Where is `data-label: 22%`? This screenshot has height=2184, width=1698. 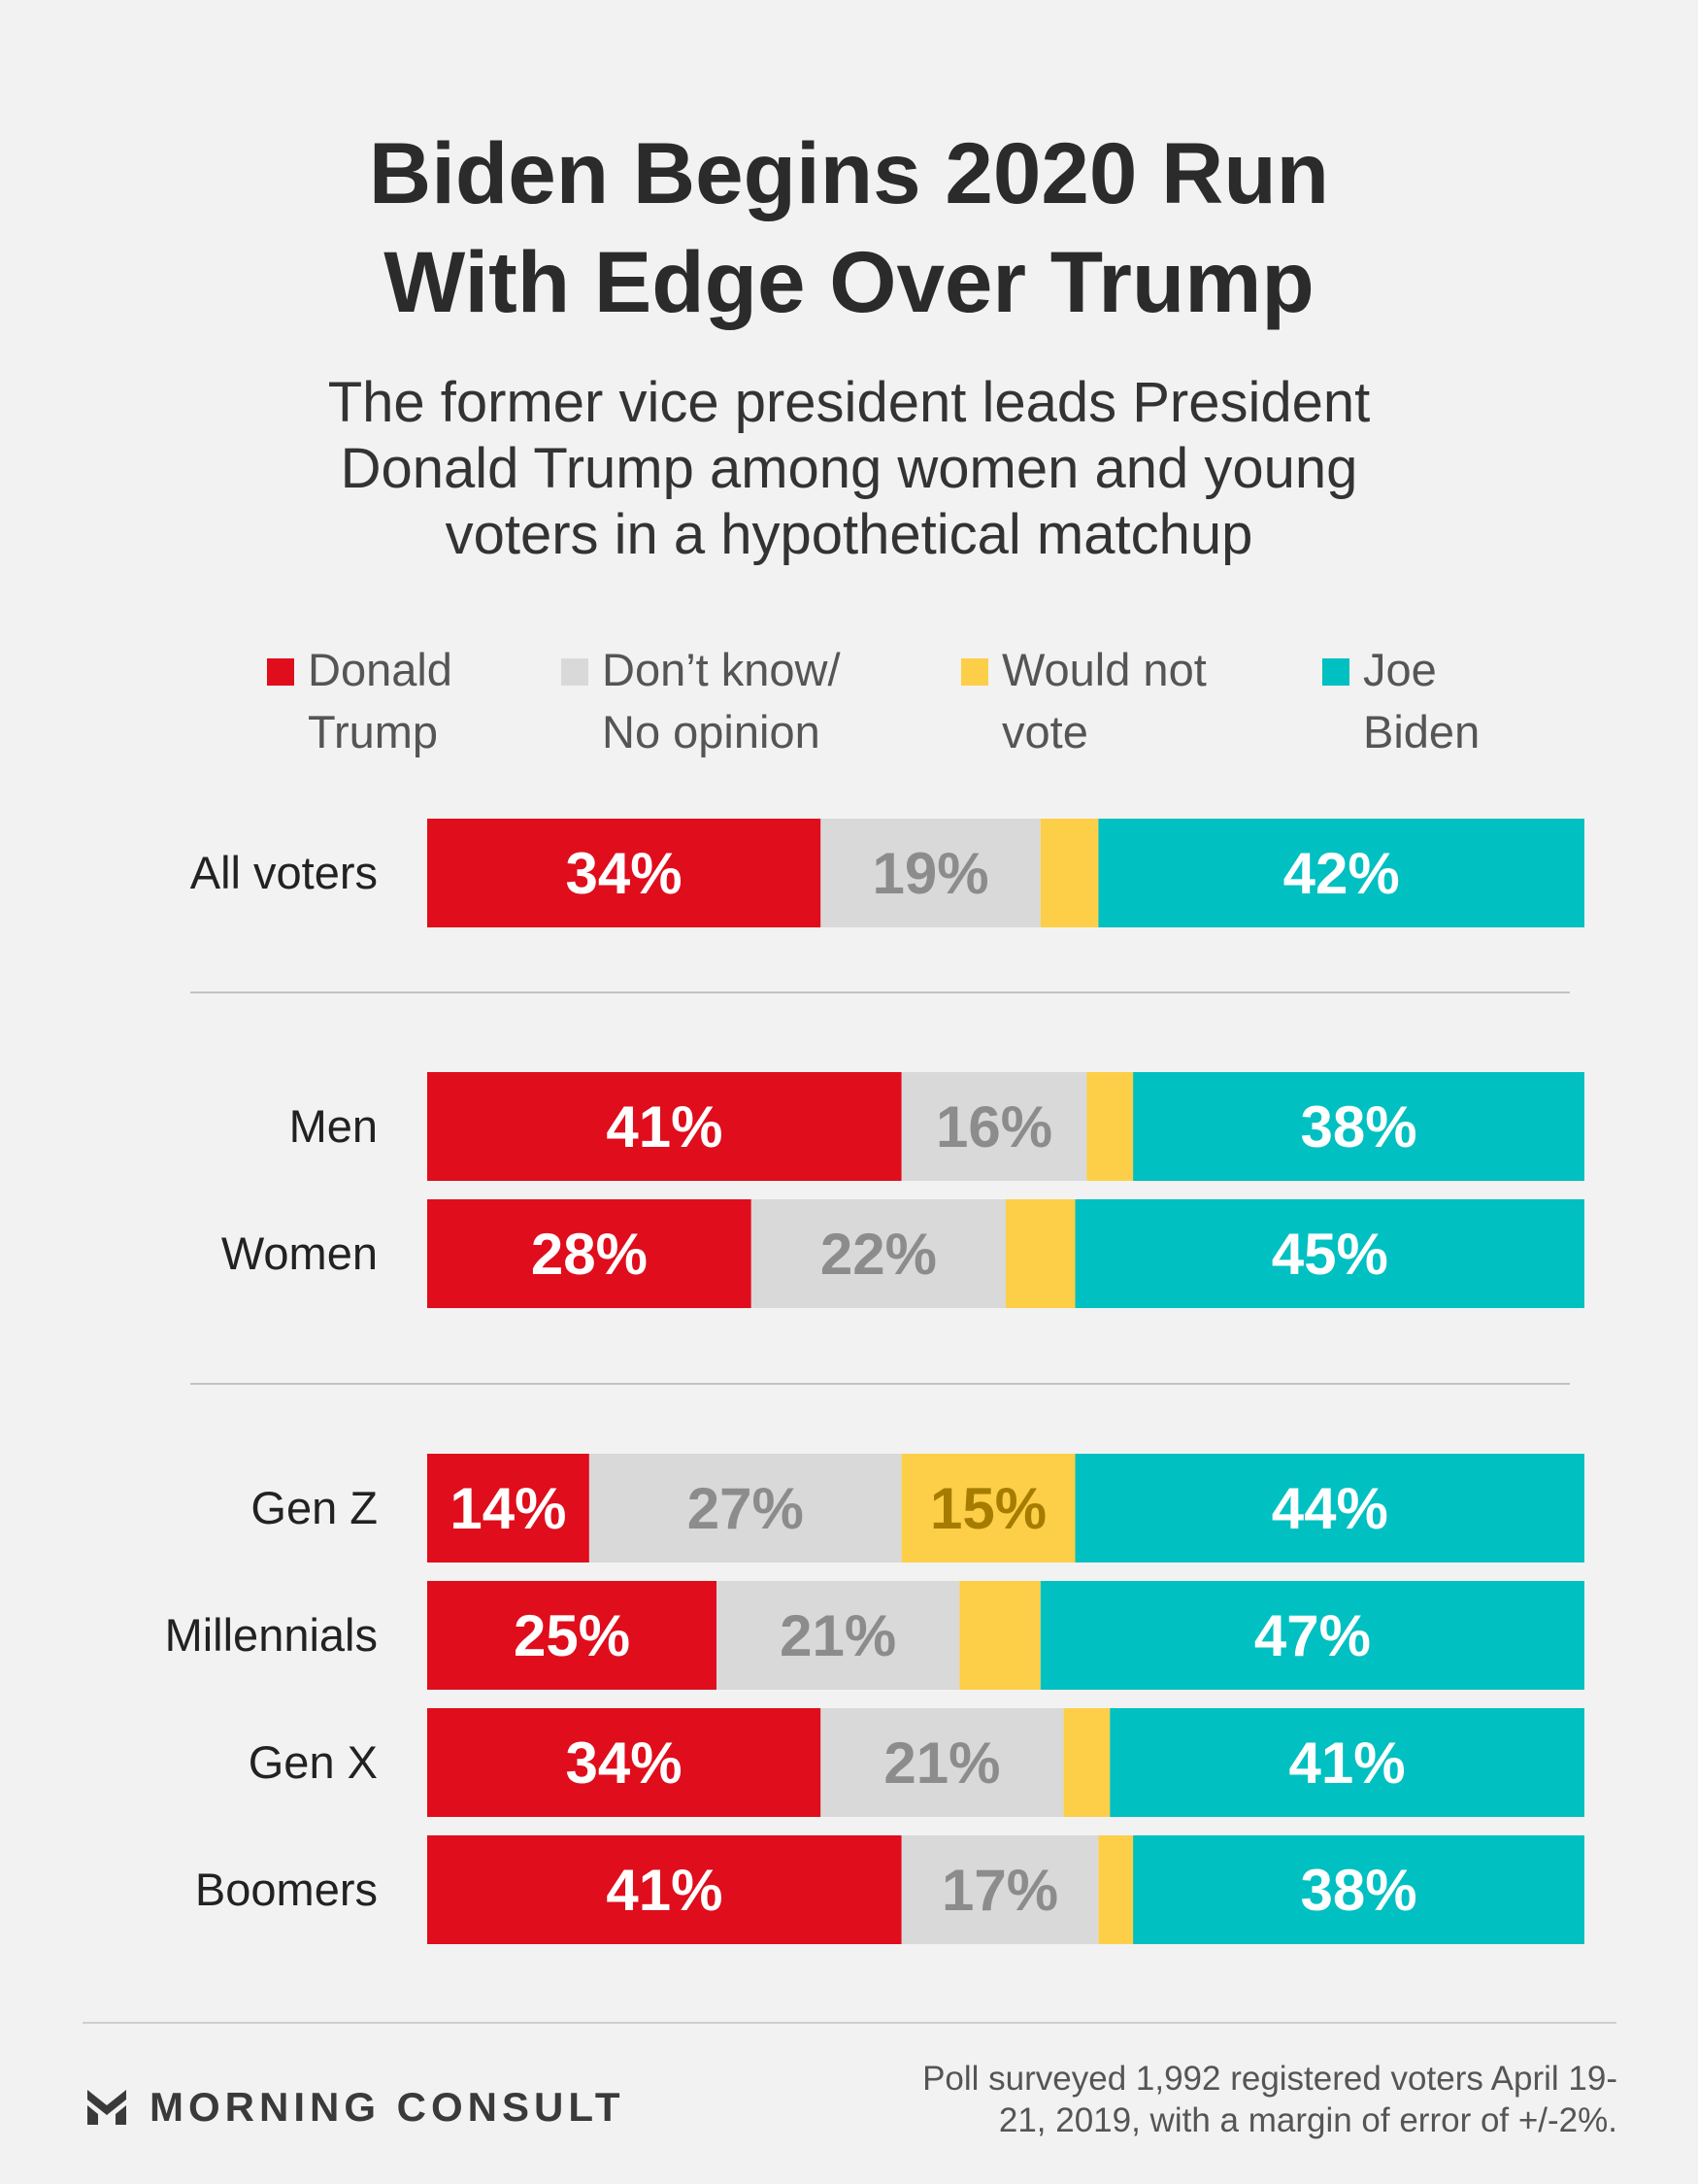 data-label: 22% is located at coordinates (879, 1254).